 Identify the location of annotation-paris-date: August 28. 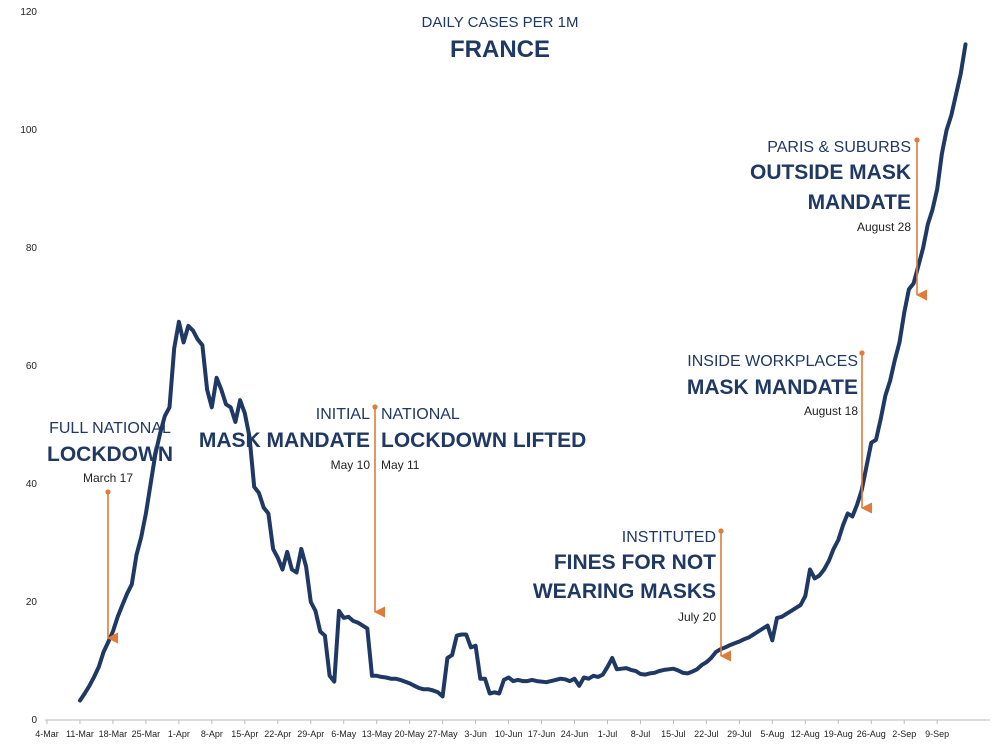
(884, 227).